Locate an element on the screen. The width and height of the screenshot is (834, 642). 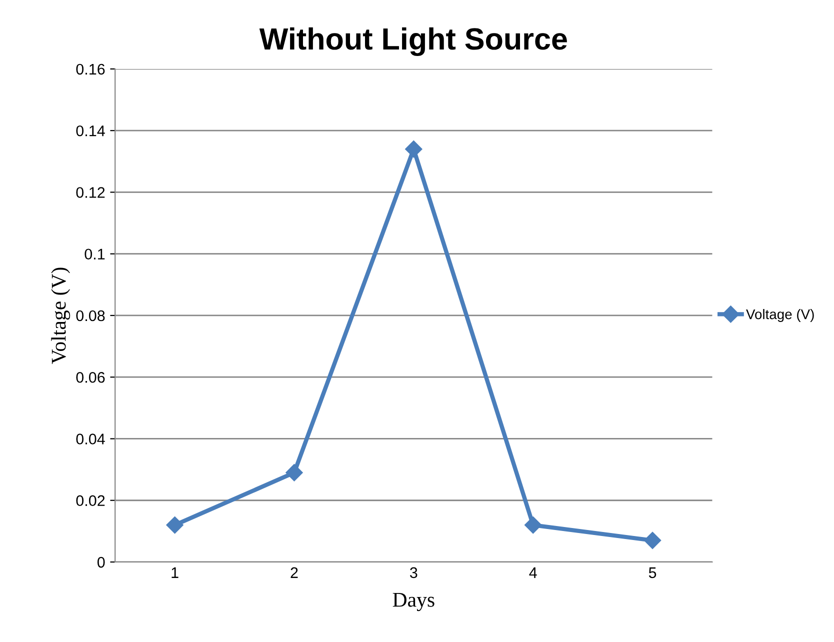
y-tick-label: 0.16 is located at coordinates (90, 69).